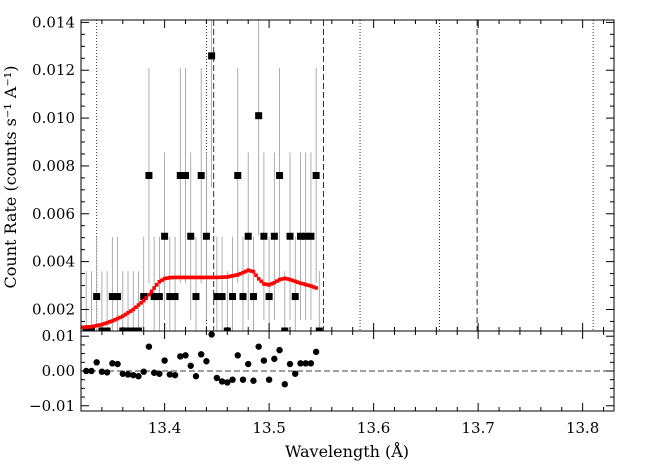  What do you see at coordinates (373, 428) in the screenshot?
I see `x-tick-label: 13.6` at bounding box center [373, 428].